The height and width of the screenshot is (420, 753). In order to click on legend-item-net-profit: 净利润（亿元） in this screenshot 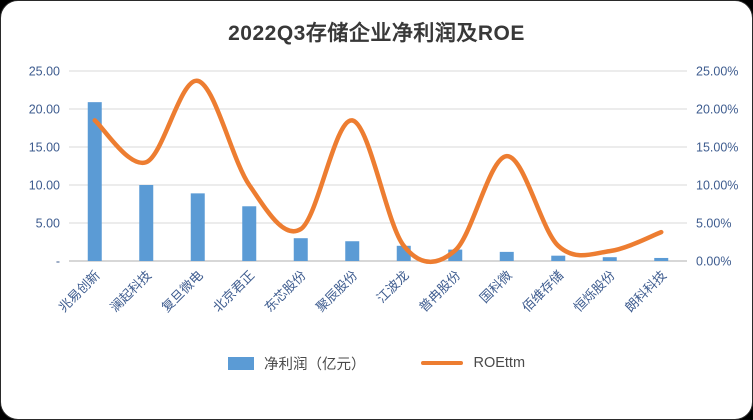, I will do `click(296, 363)`.